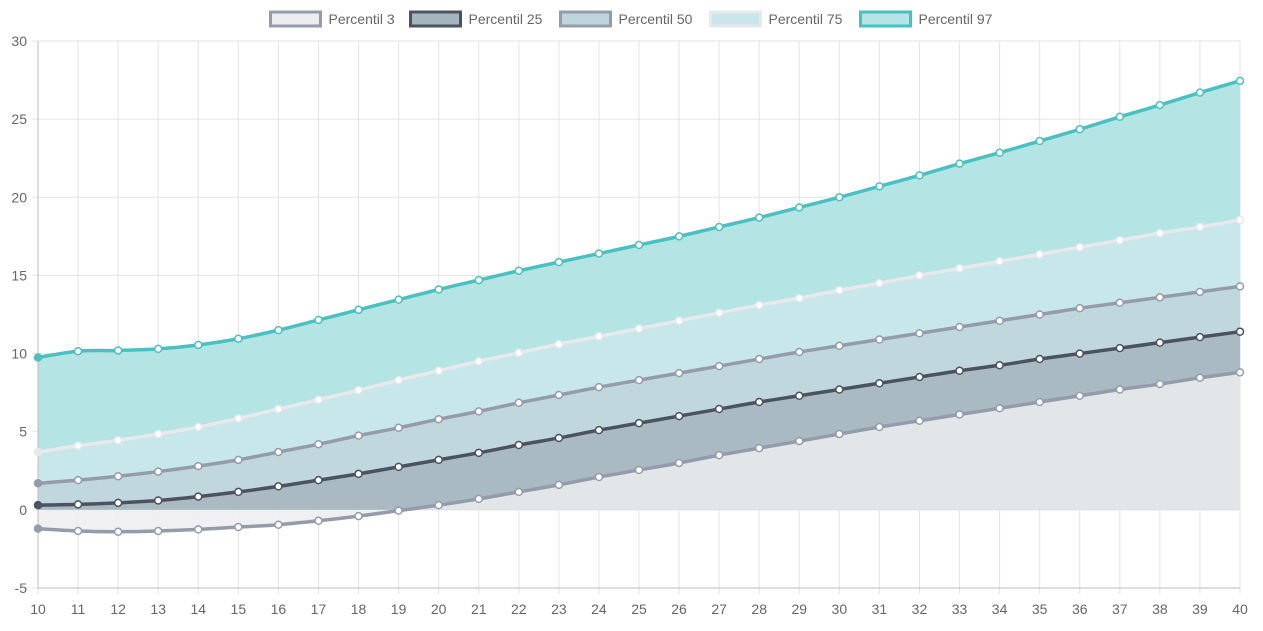 This screenshot has width=1263, height=631. Describe the element at coordinates (926, 19) in the screenshot. I see `legend-item-percentil-97: Percentil 97` at that location.